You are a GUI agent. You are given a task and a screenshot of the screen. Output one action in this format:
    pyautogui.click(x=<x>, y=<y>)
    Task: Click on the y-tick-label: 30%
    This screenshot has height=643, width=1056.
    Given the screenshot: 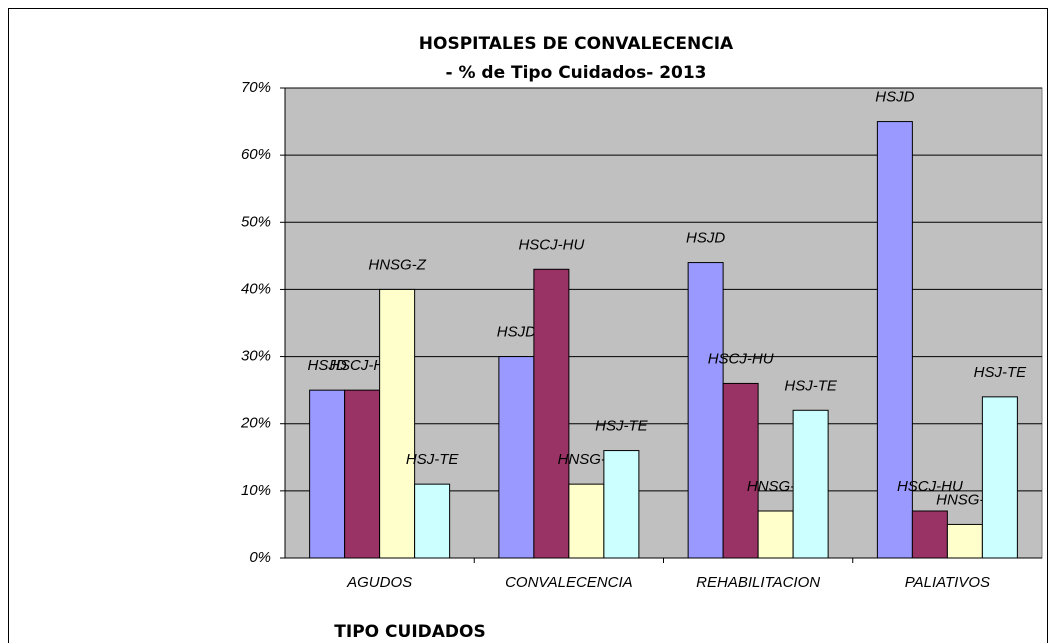 What is the action you would take?
    pyautogui.click(x=256, y=356)
    